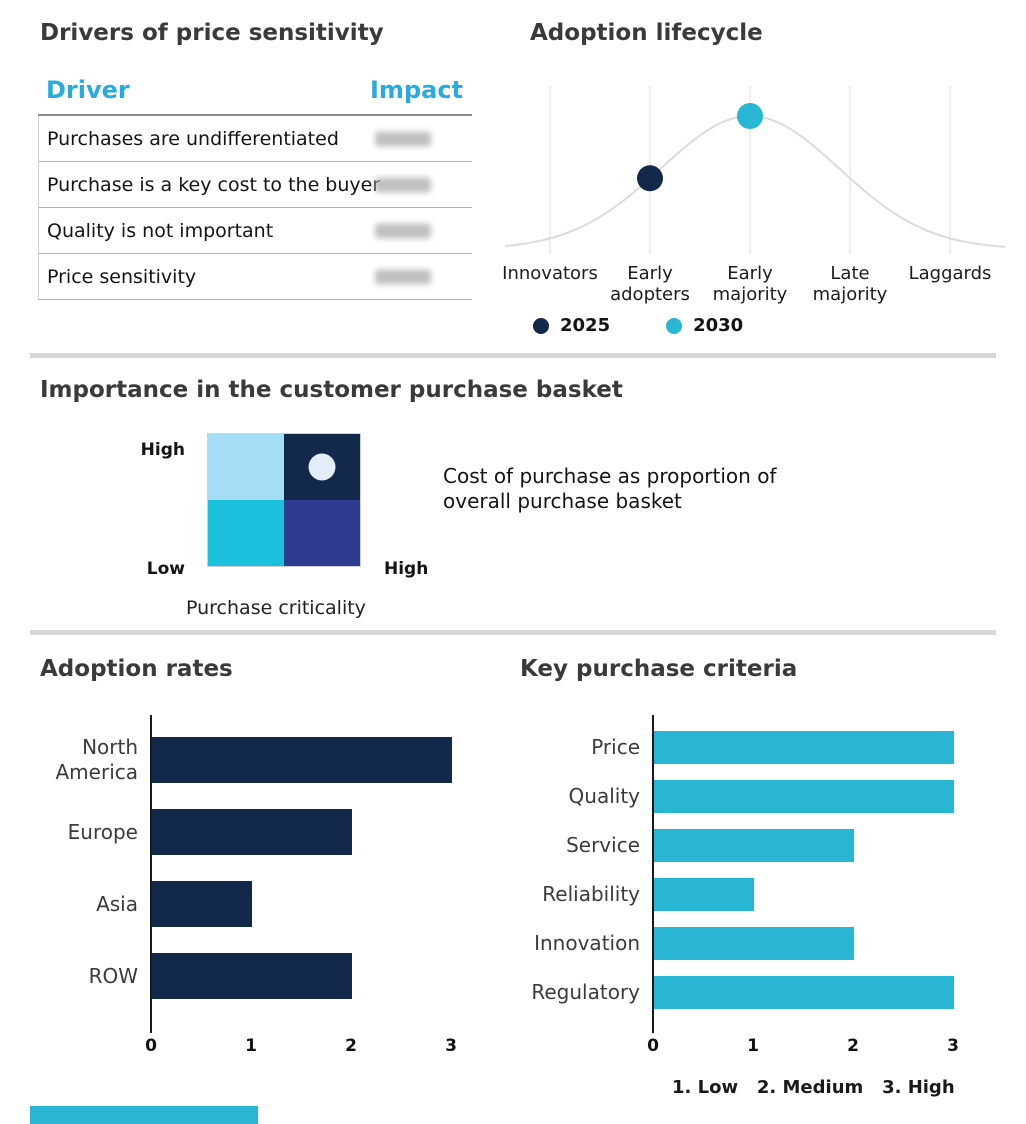  What do you see at coordinates (117, 903) in the screenshot?
I see `bar-category-label: Asia` at bounding box center [117, 903].